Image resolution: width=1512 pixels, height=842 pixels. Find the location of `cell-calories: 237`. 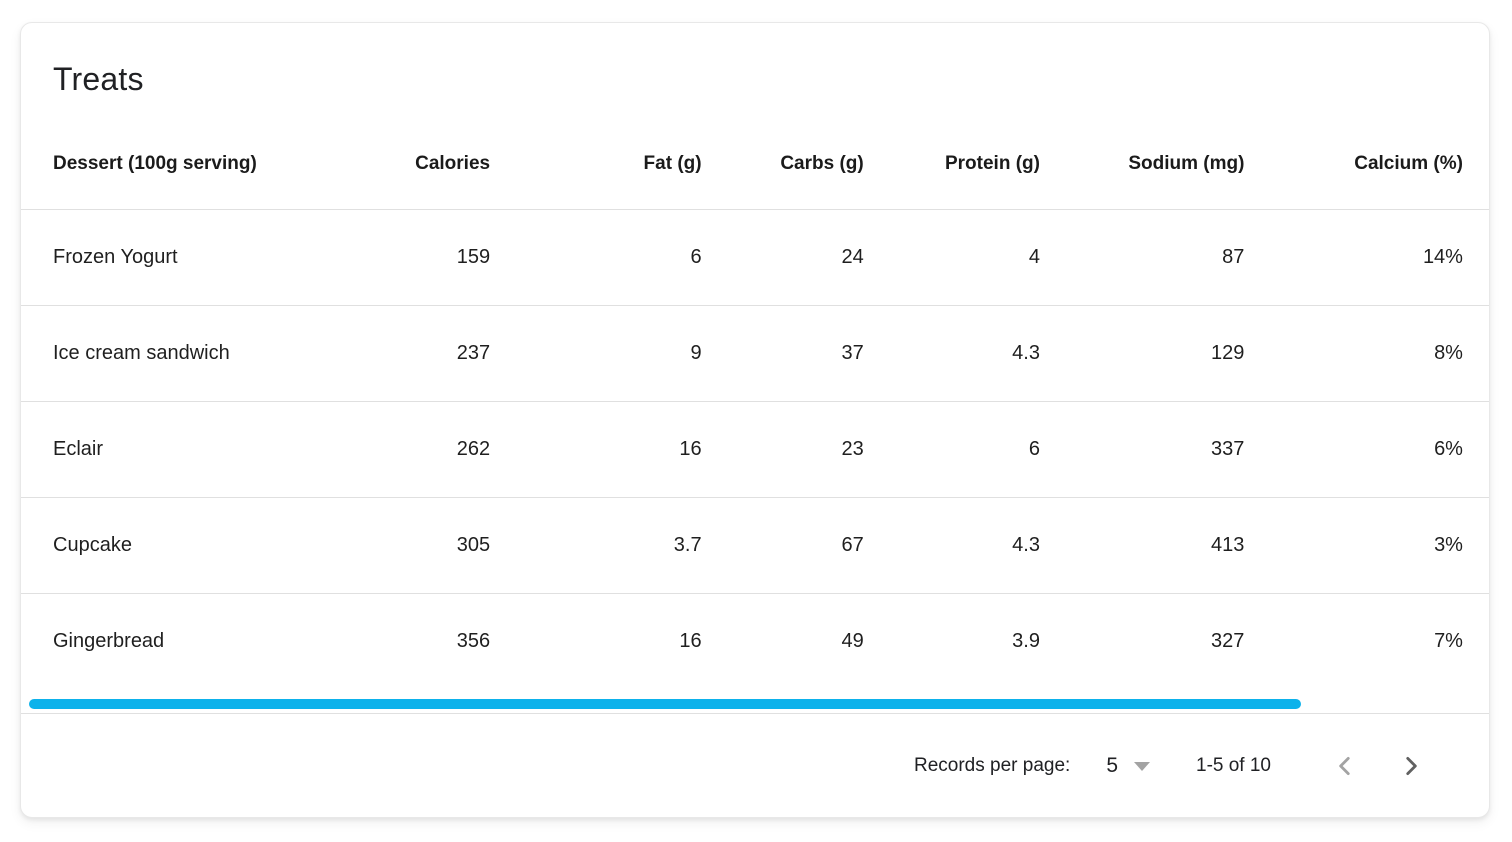

cell-calories: 237 is located at coordinates (473, 353).